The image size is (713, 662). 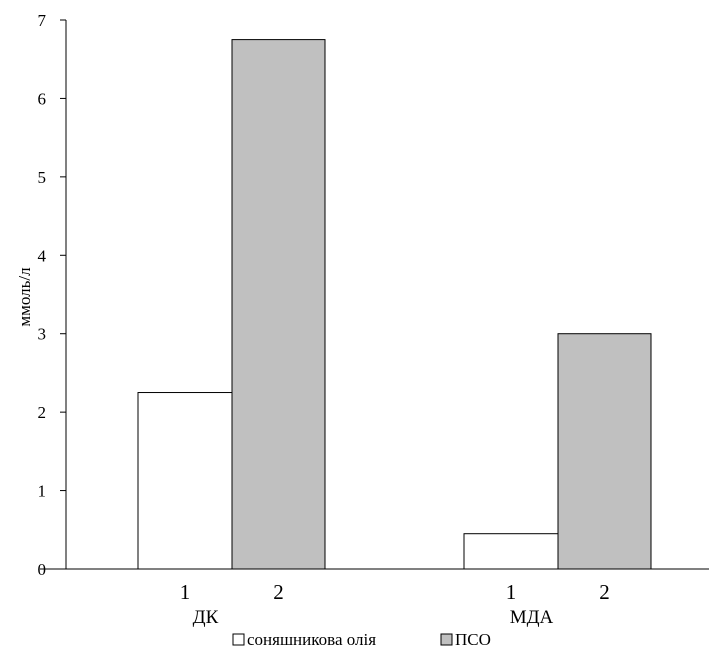 I want to click on y-tick-label: 1, so click(x=42, y=491).